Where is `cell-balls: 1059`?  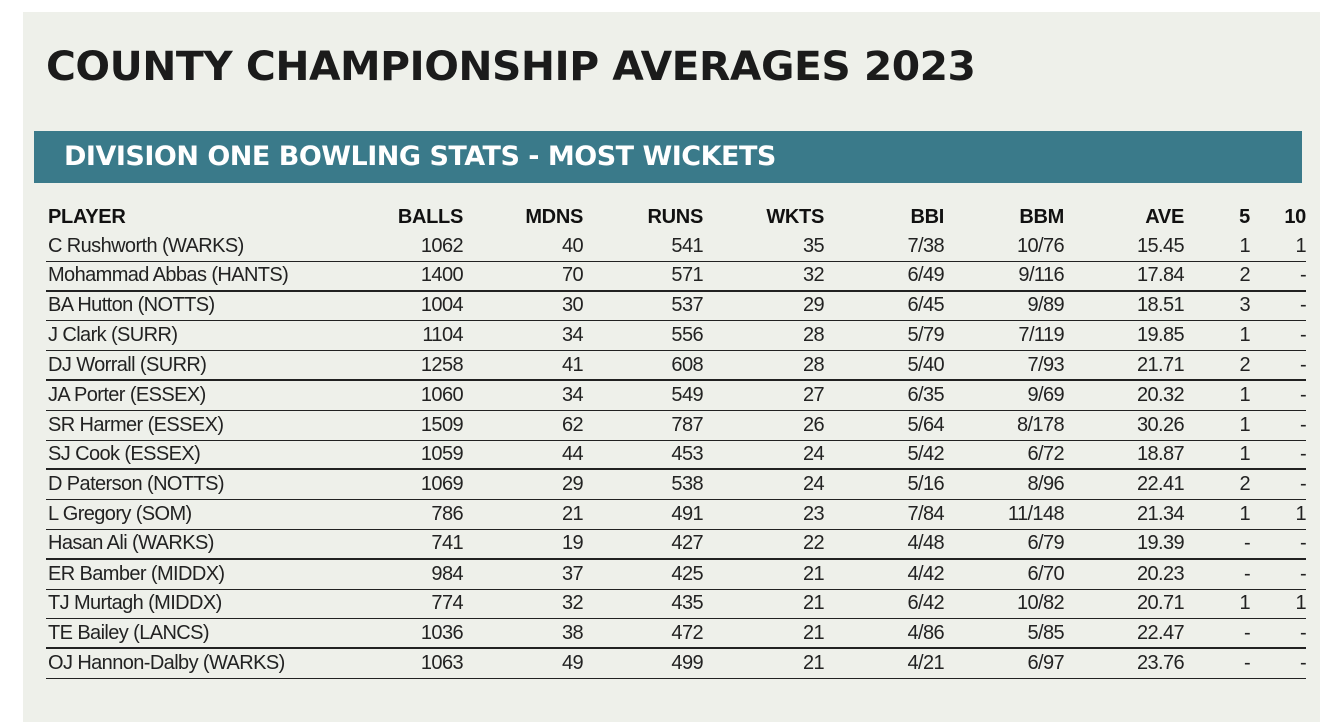
cell-balls: 1059 is located at coordinates (442, 453).